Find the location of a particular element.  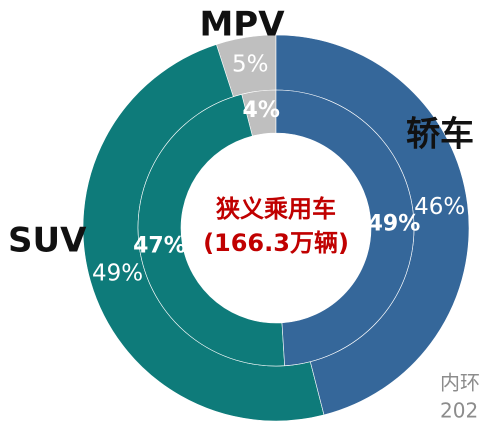

category-label: MPV is located at coordinates (242, 25).